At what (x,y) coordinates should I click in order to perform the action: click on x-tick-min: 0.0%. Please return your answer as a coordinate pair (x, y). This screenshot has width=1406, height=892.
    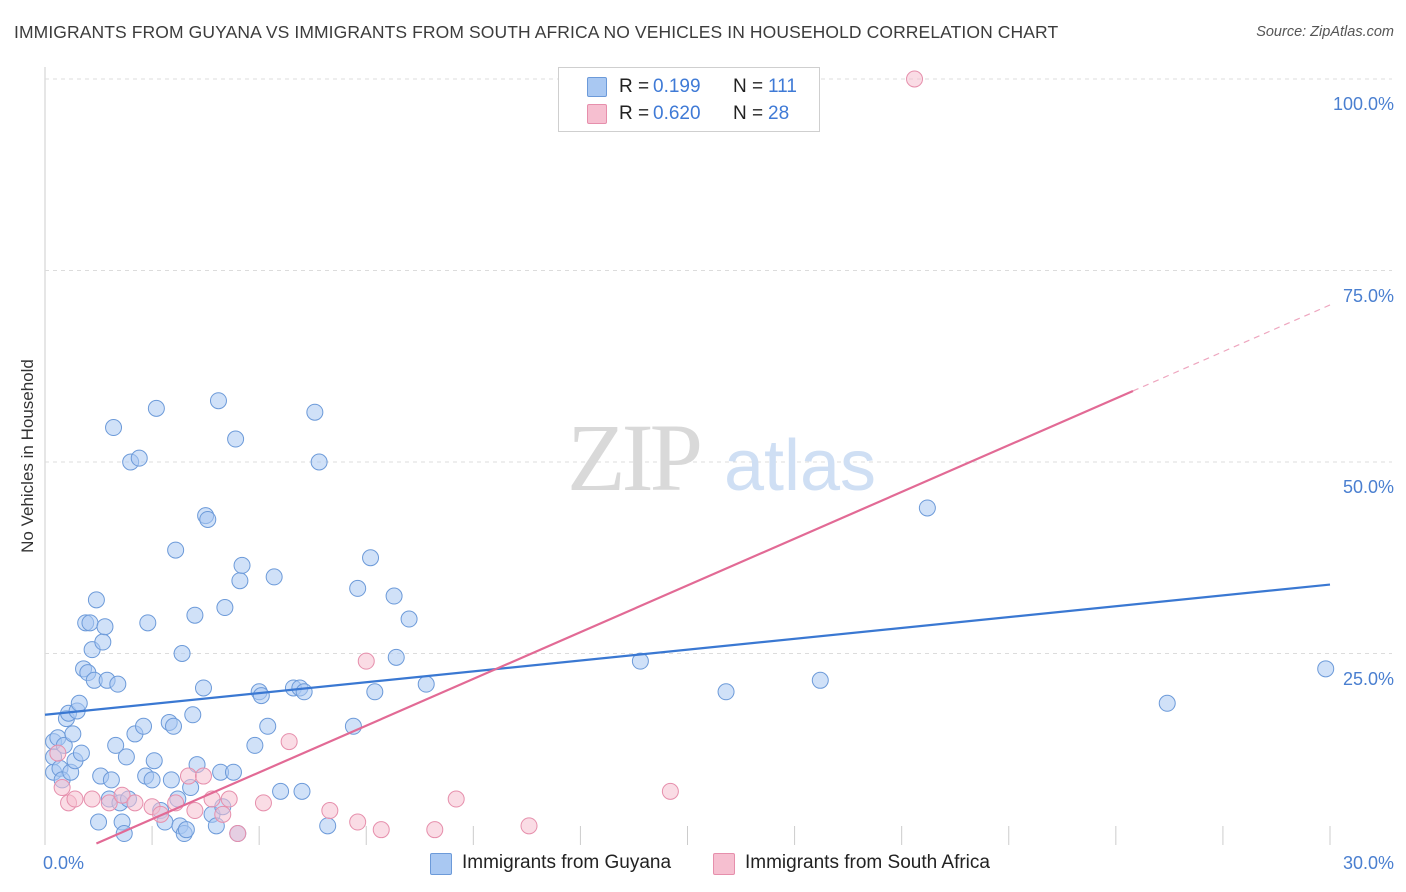
    Looking at the image, I should click on (64, 863).